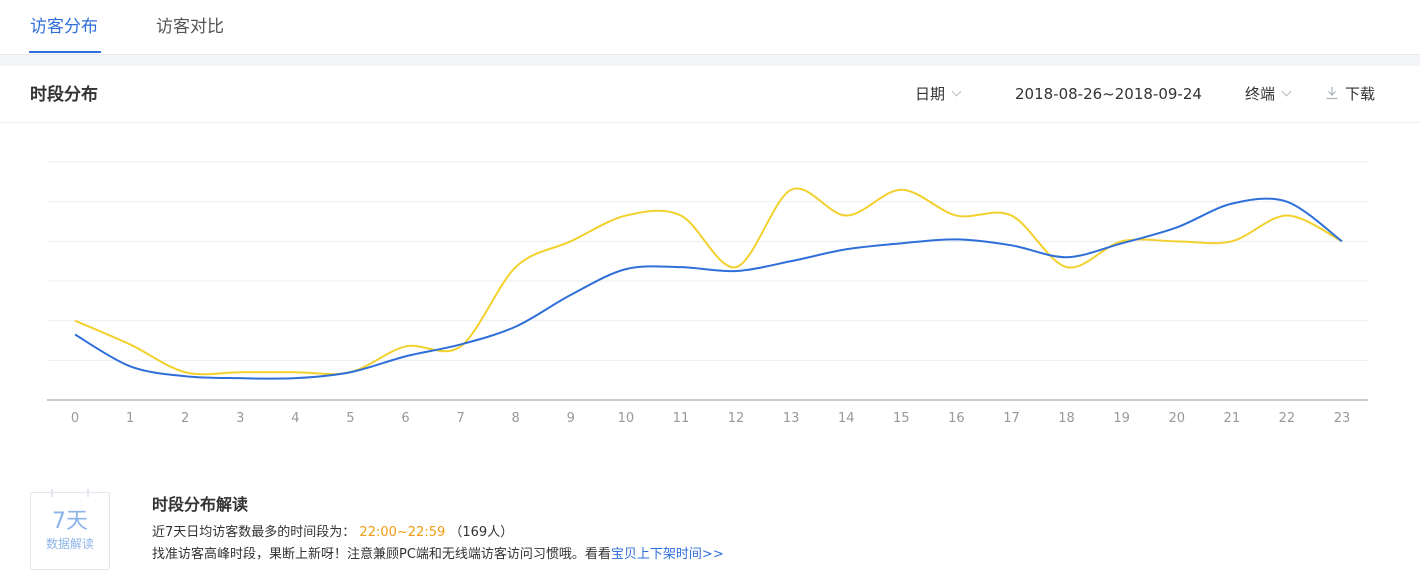  What do you see at coordinates (69, 544) in the screenshot?
I see `badge-sub-text: 数据解读` at bounding box center [69, 544].